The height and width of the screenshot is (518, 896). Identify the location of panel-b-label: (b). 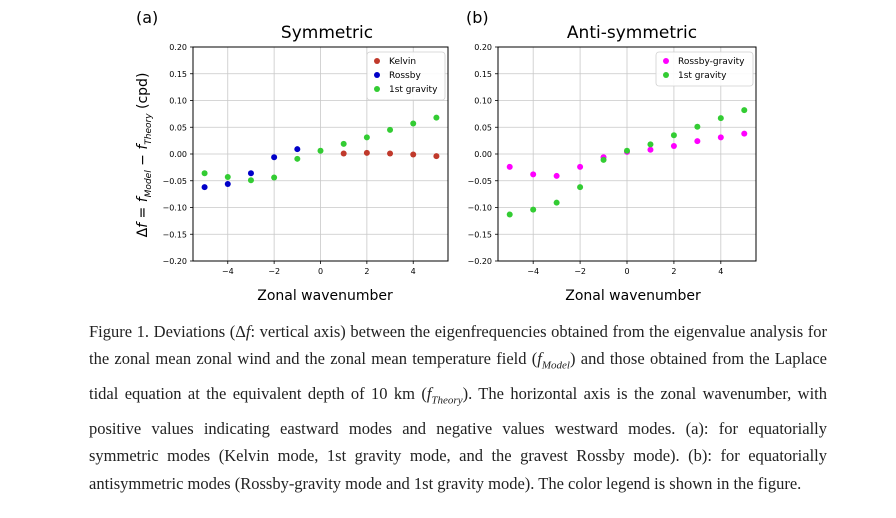
(477, 17).